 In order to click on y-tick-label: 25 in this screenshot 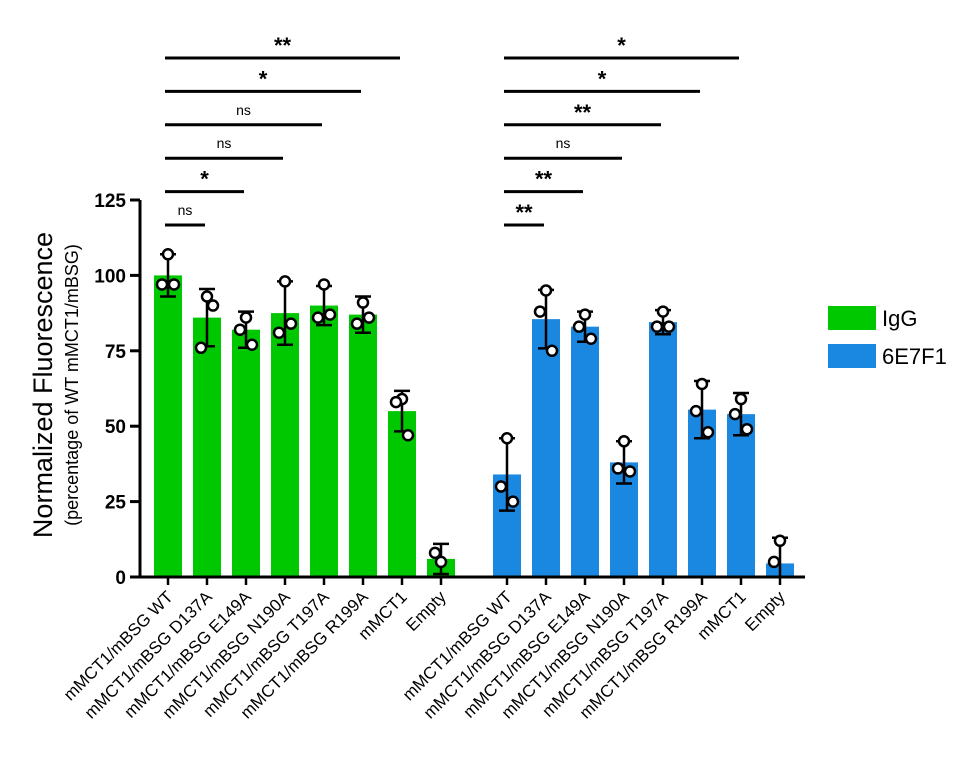, I will do `click(116, 503)`.